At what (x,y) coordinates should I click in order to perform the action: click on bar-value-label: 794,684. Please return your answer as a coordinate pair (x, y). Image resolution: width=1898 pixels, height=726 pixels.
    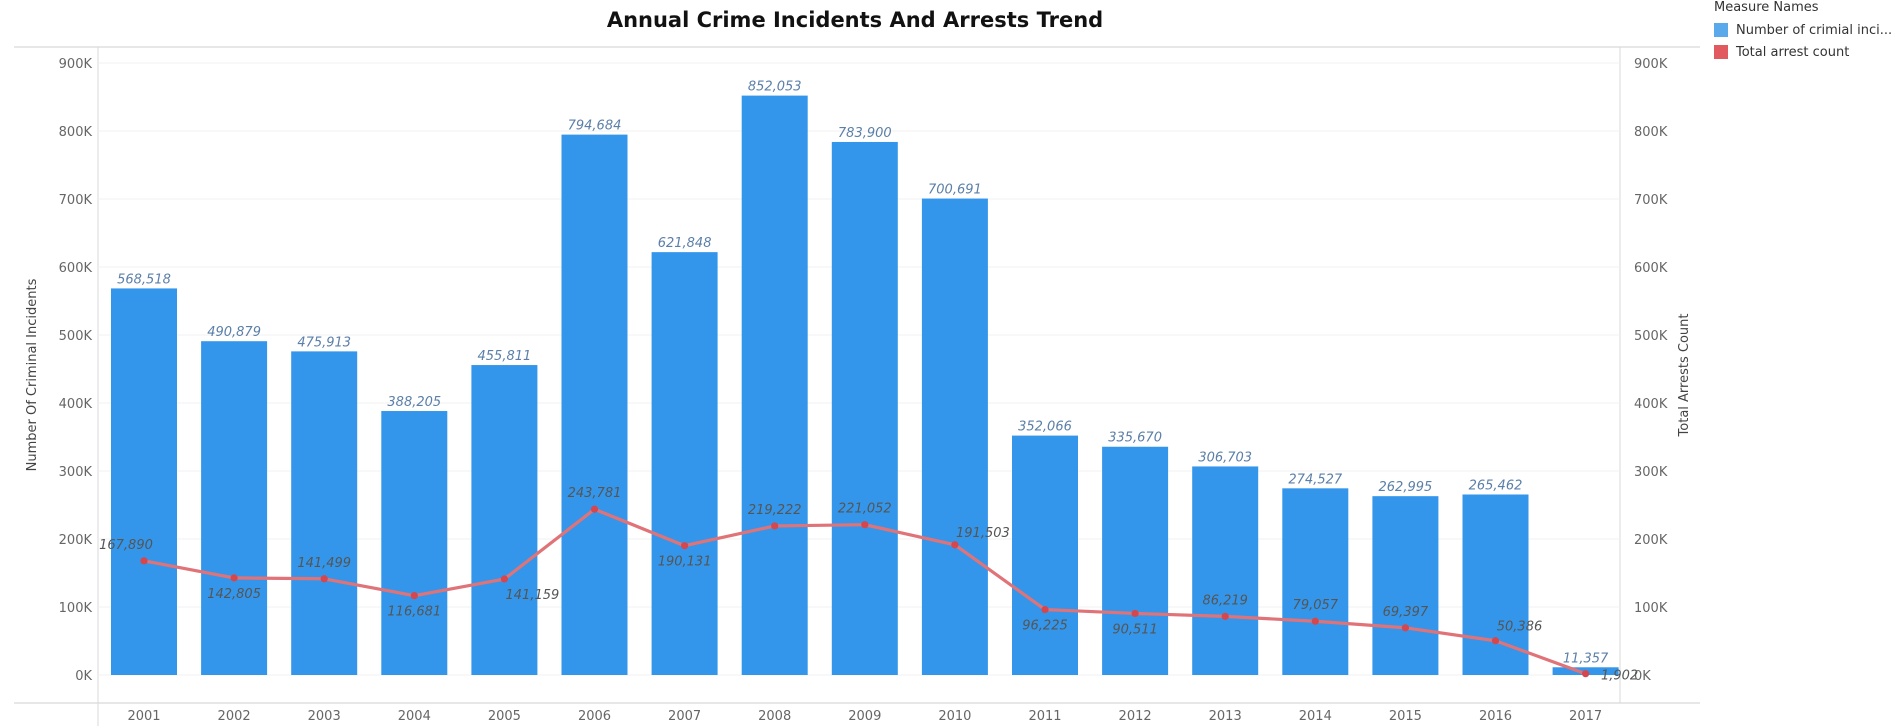
    Looking at the image, I should click on (595, 126).